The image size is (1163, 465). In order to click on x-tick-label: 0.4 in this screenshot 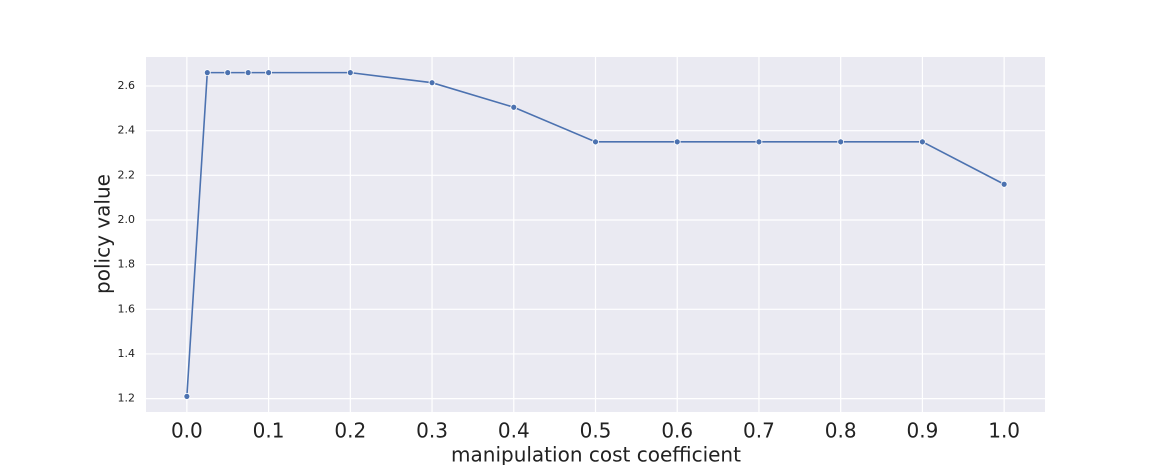, I will do `click(514, 431)`.